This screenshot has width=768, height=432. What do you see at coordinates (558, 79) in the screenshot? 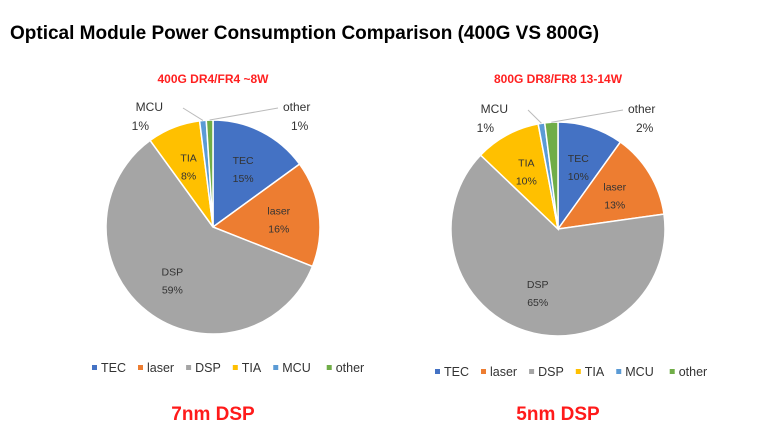
I see `pie-title: 800G DR8/FR8 13-14W` at bounding box center [558, 79].